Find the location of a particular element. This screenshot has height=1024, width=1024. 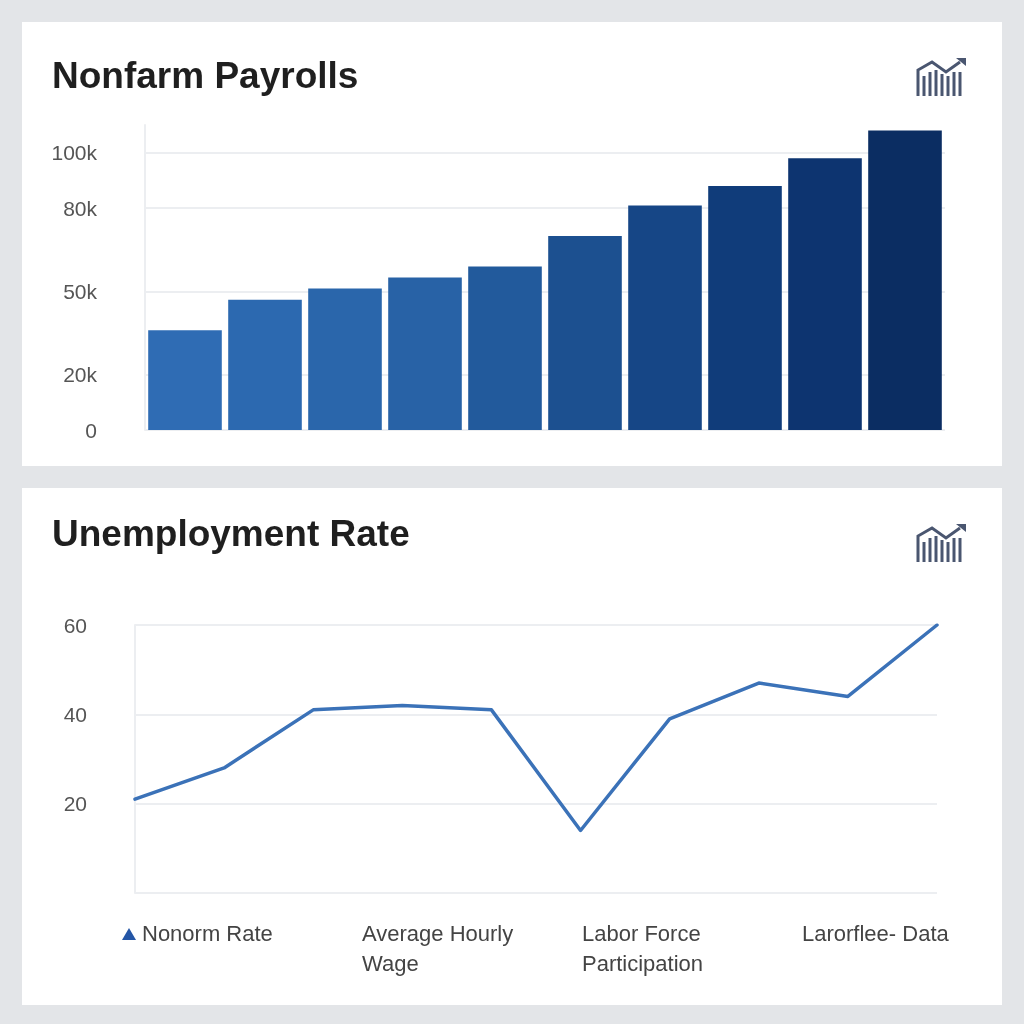

y-tick-label: 60 is located at coordinates (75, 625).